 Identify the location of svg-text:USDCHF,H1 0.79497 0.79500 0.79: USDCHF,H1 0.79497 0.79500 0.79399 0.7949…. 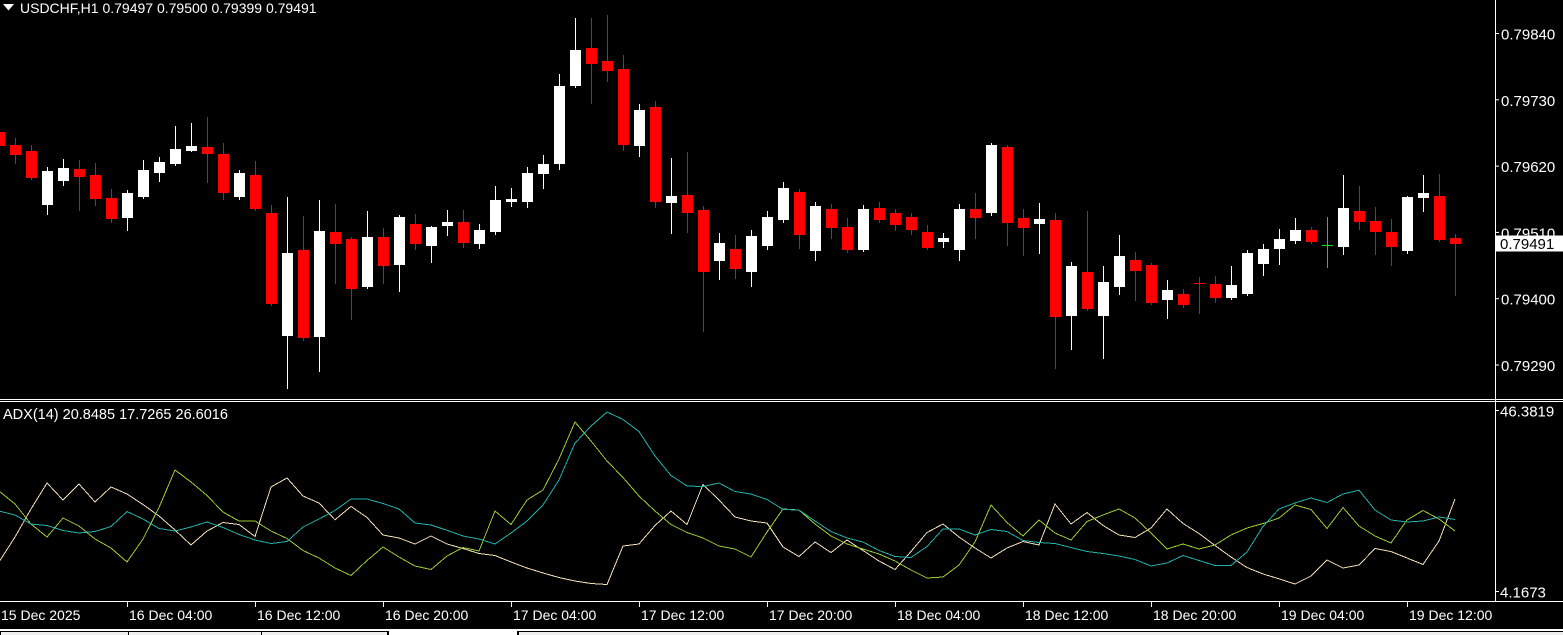
(168, 8).